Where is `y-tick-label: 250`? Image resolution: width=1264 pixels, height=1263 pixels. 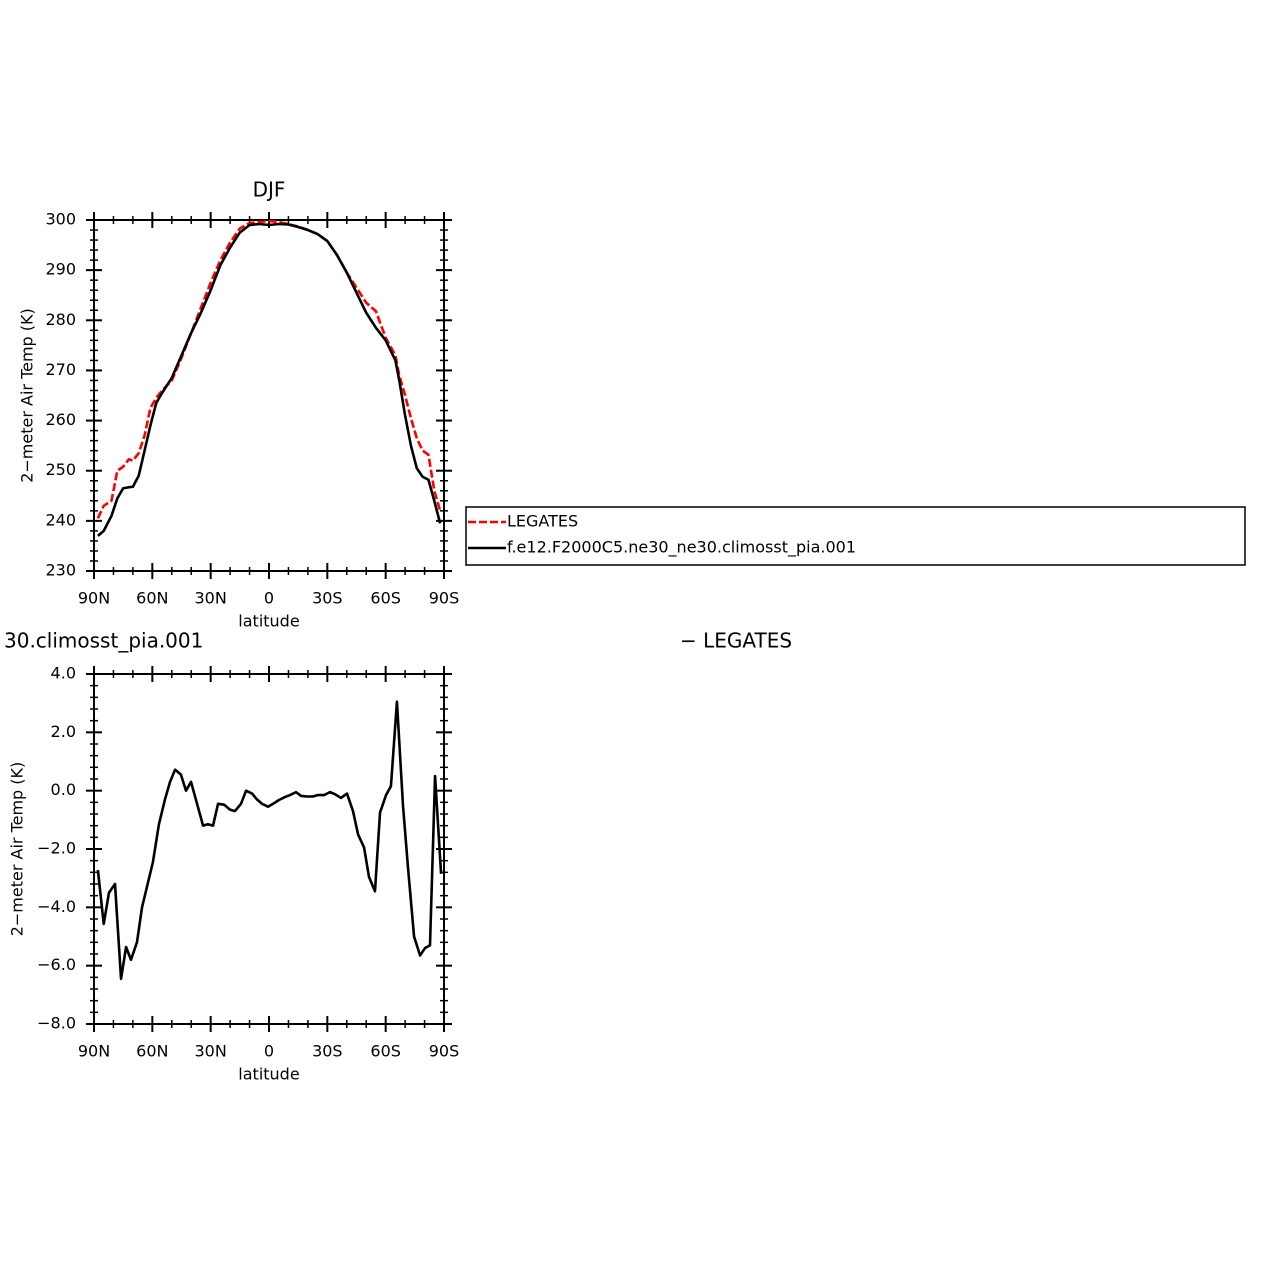 y-tick-label: 250 is located at coordinates (60, 469).